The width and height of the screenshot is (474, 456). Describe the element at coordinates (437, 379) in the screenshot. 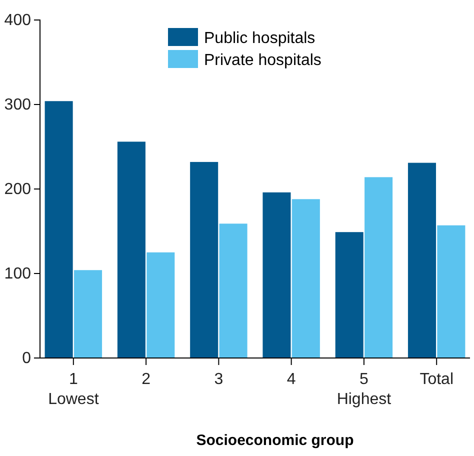

I see `x-tick-label: Total` at that location.